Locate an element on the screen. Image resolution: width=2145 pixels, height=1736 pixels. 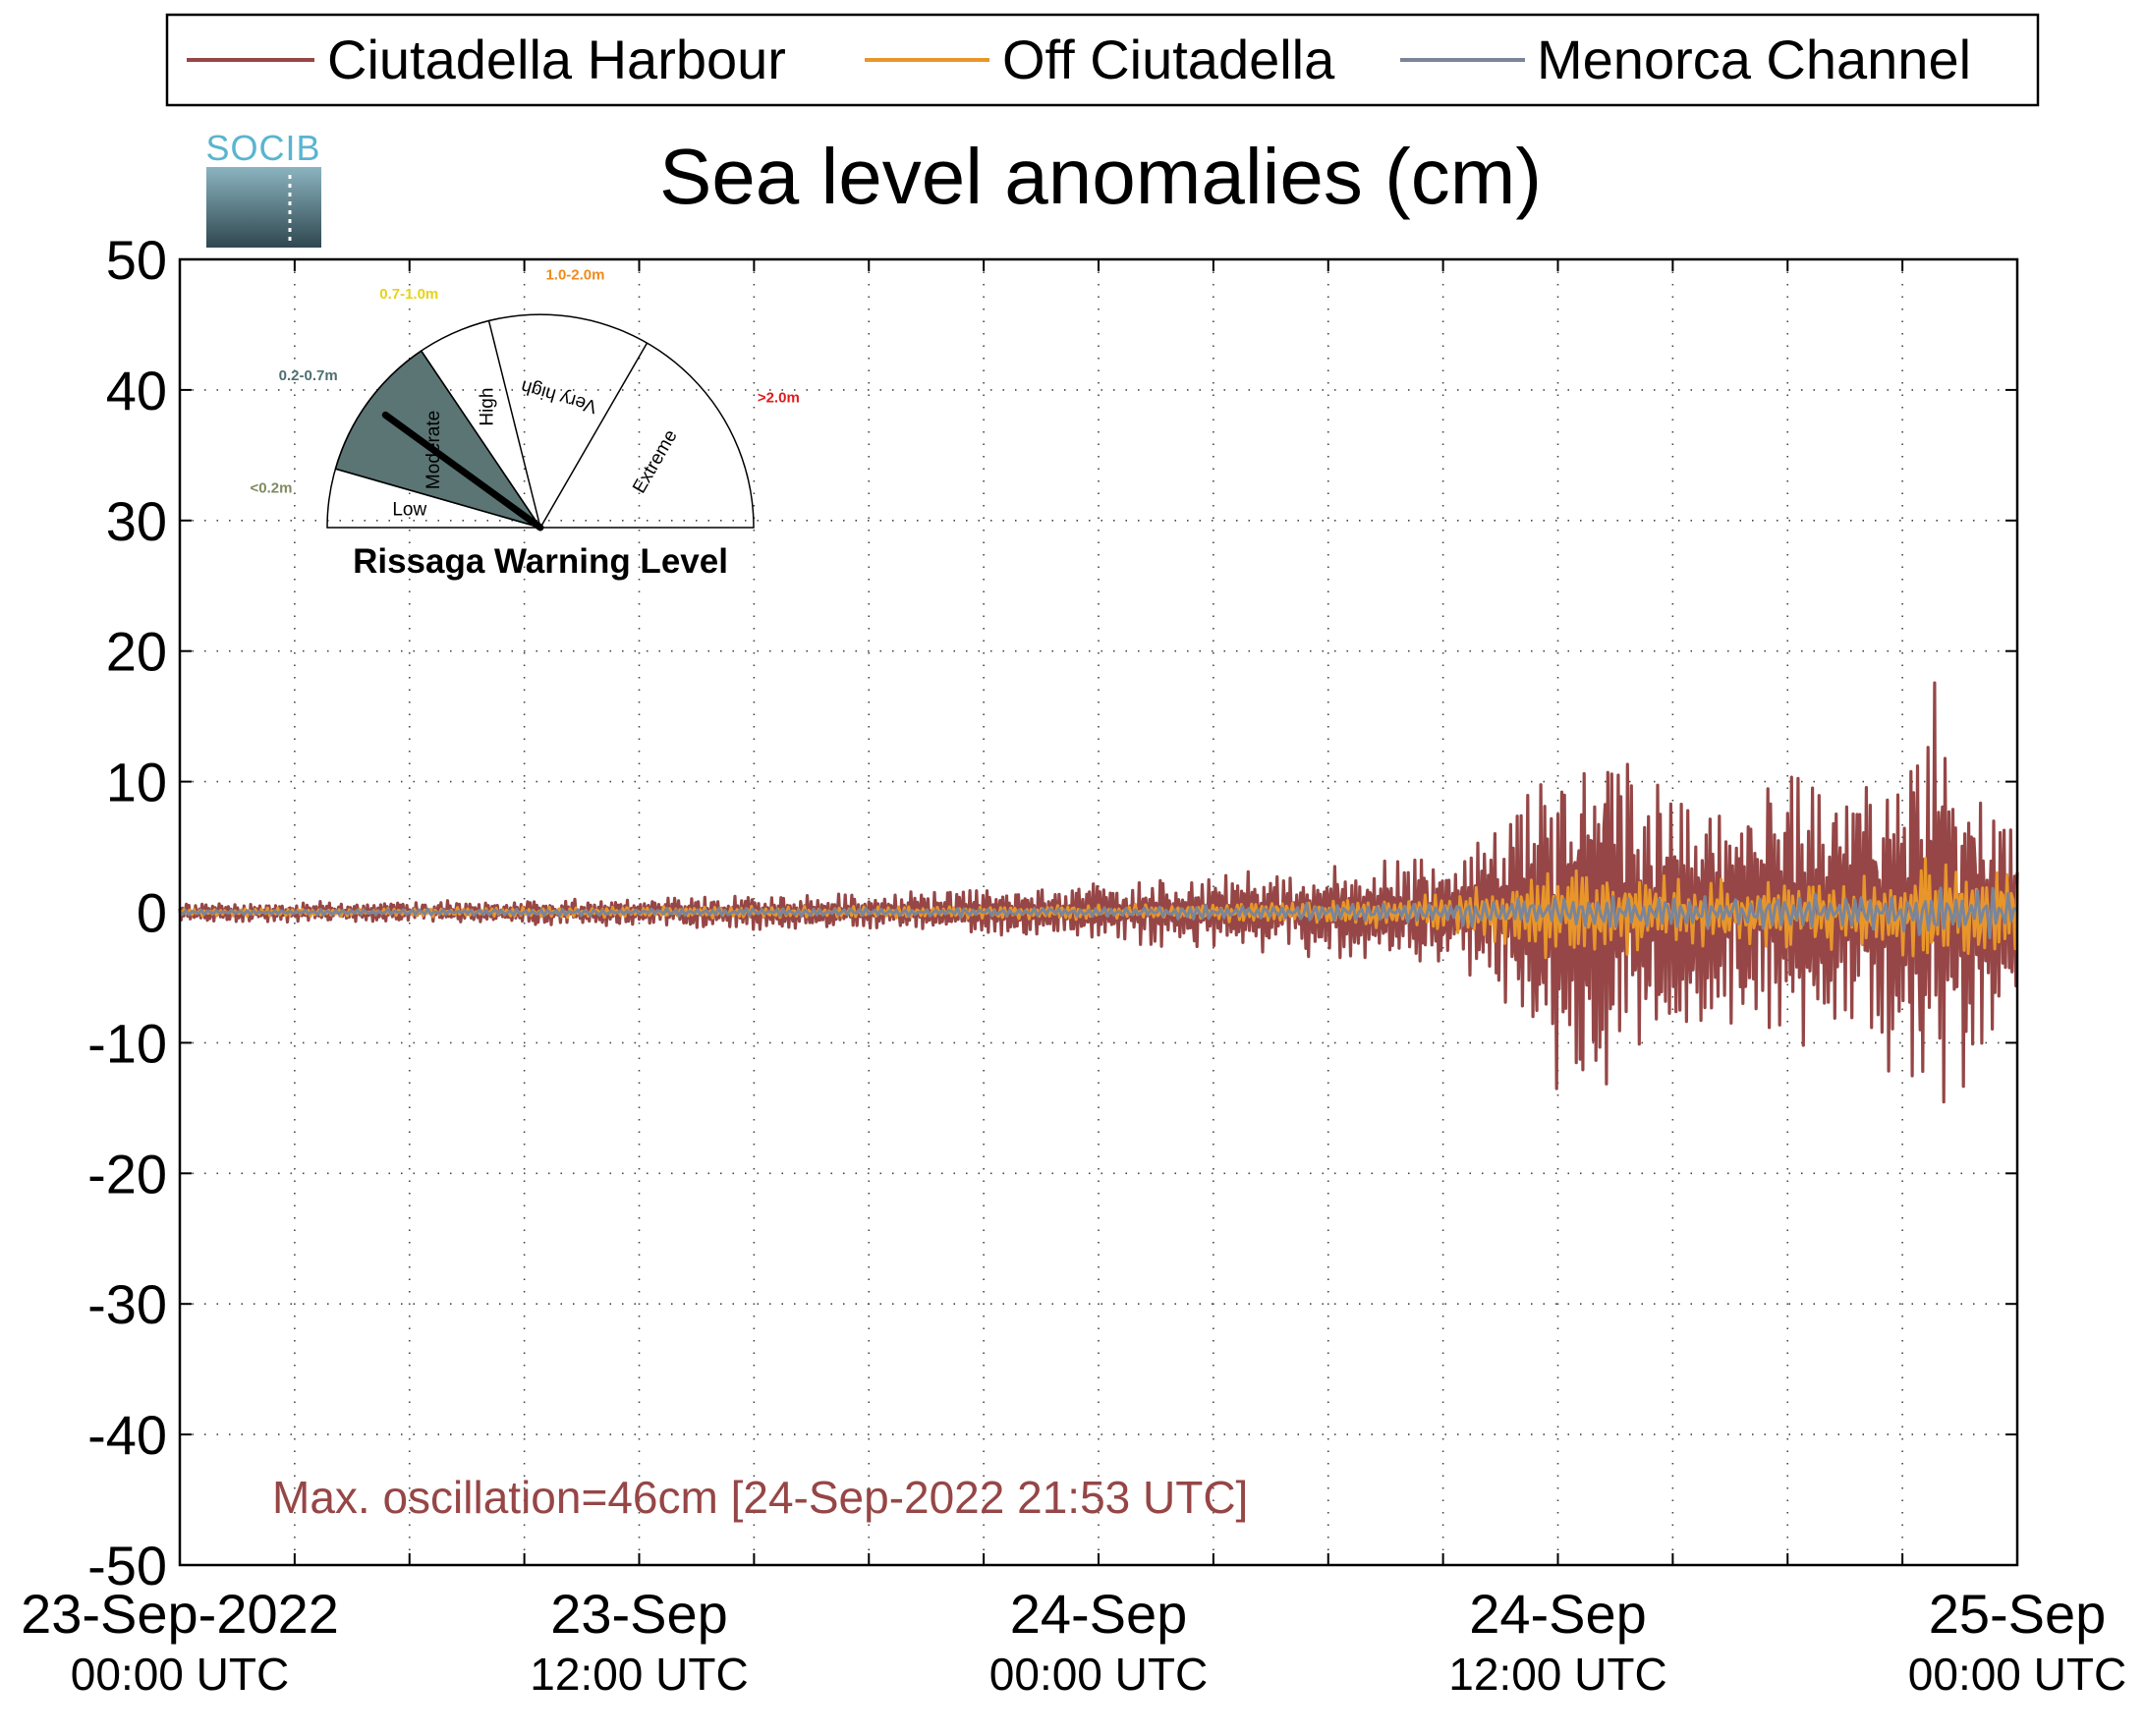
y-tick-label: -30 is located at coordinates (127, 1304).